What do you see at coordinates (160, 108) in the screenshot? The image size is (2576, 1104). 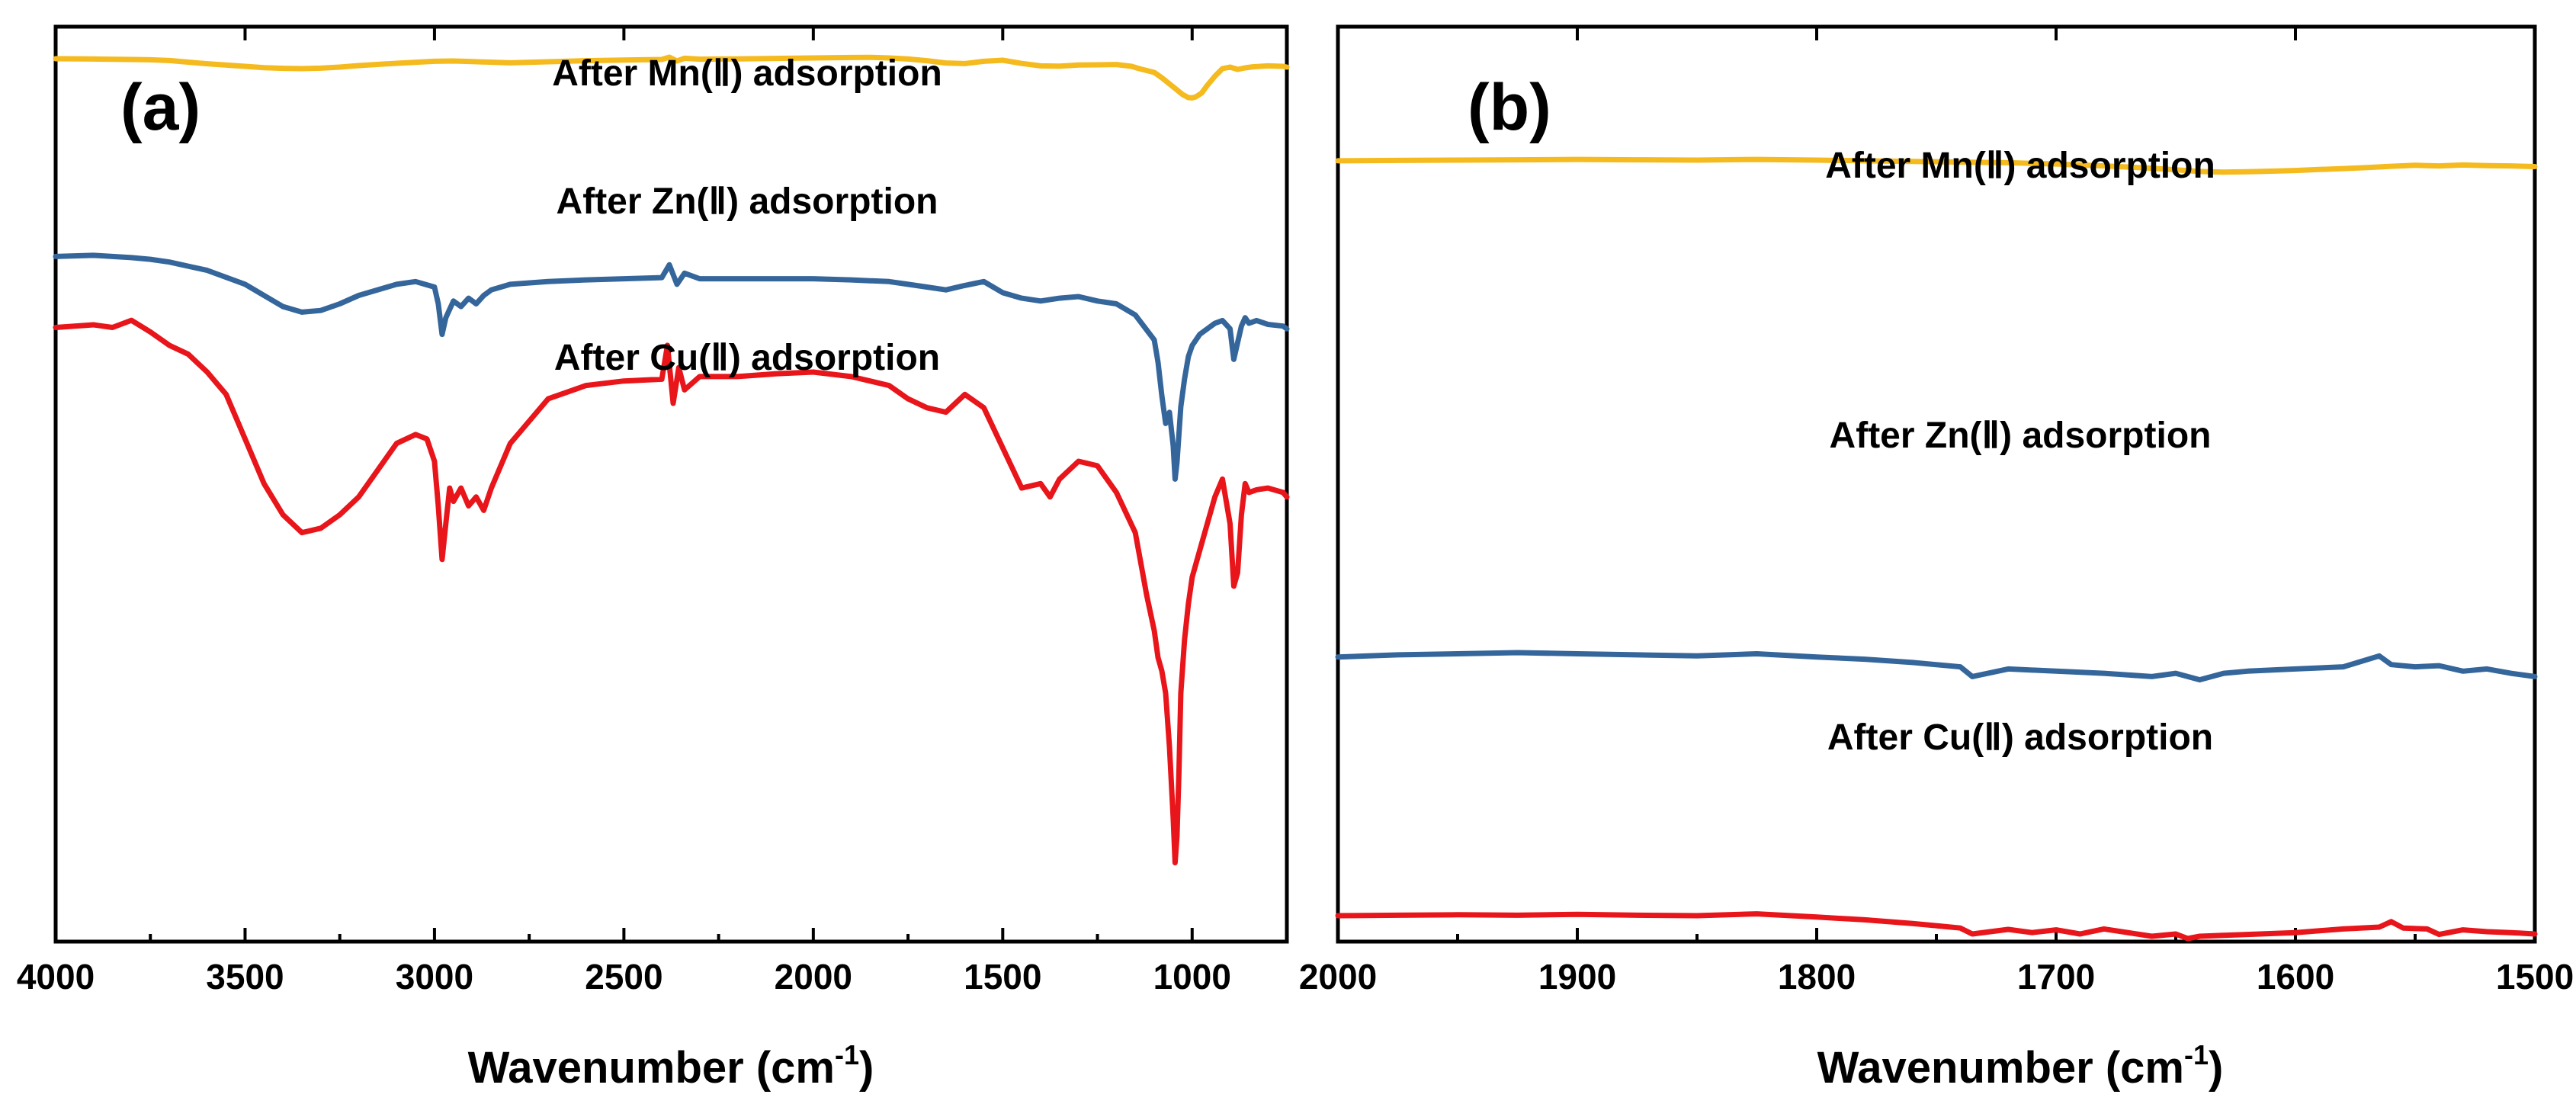 I see `panel-label-a: (a)` at bounding box center [160, 108].